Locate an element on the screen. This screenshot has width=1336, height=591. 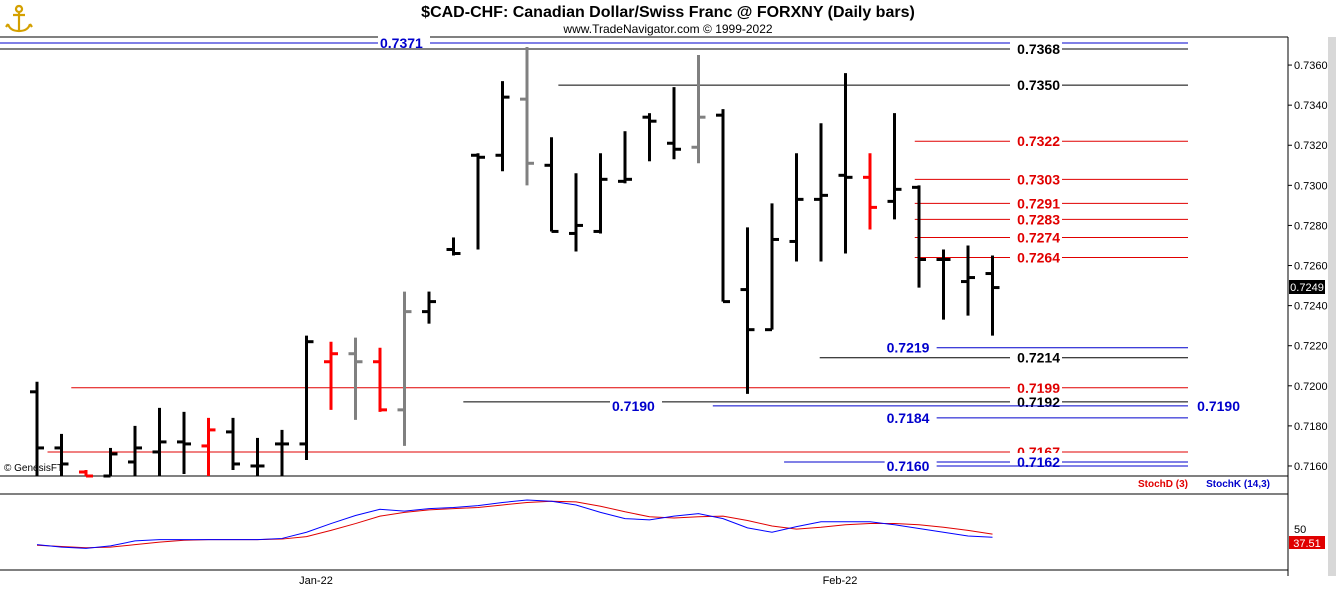
level-label: 0.7368 is located at coordinates (1038, 49).